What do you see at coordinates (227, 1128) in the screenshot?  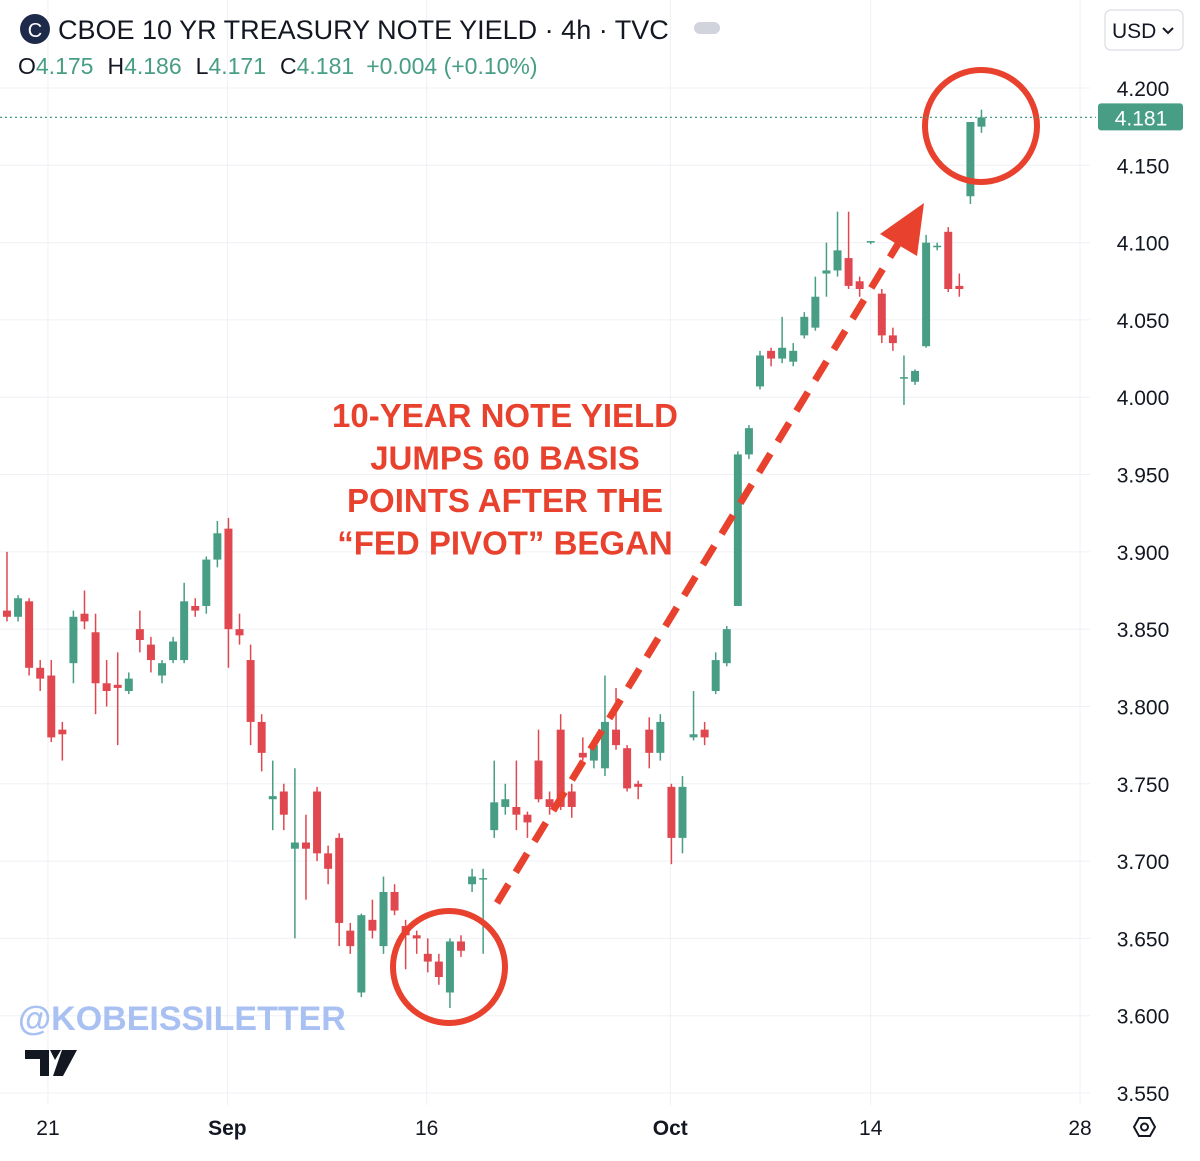 I see `x-tick-label: Sep` at bounding box center [227, 1128].